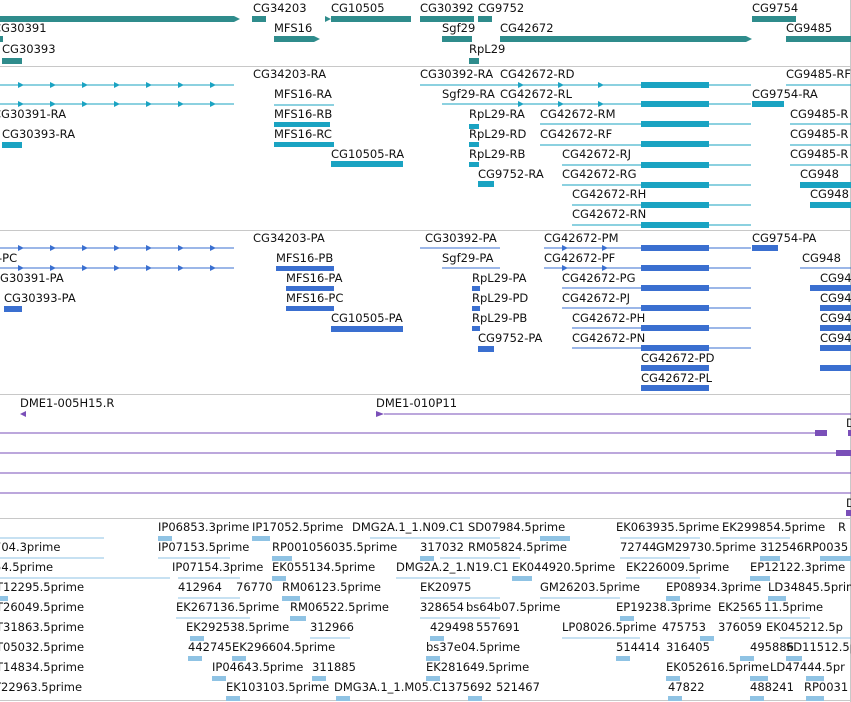 The width and height of the screenshot is (851, 702). What do you see at coordinates (32, 278) in the screenshot?
I see `transcript-label: CG30391-PA` at bounding box center [32, 278].